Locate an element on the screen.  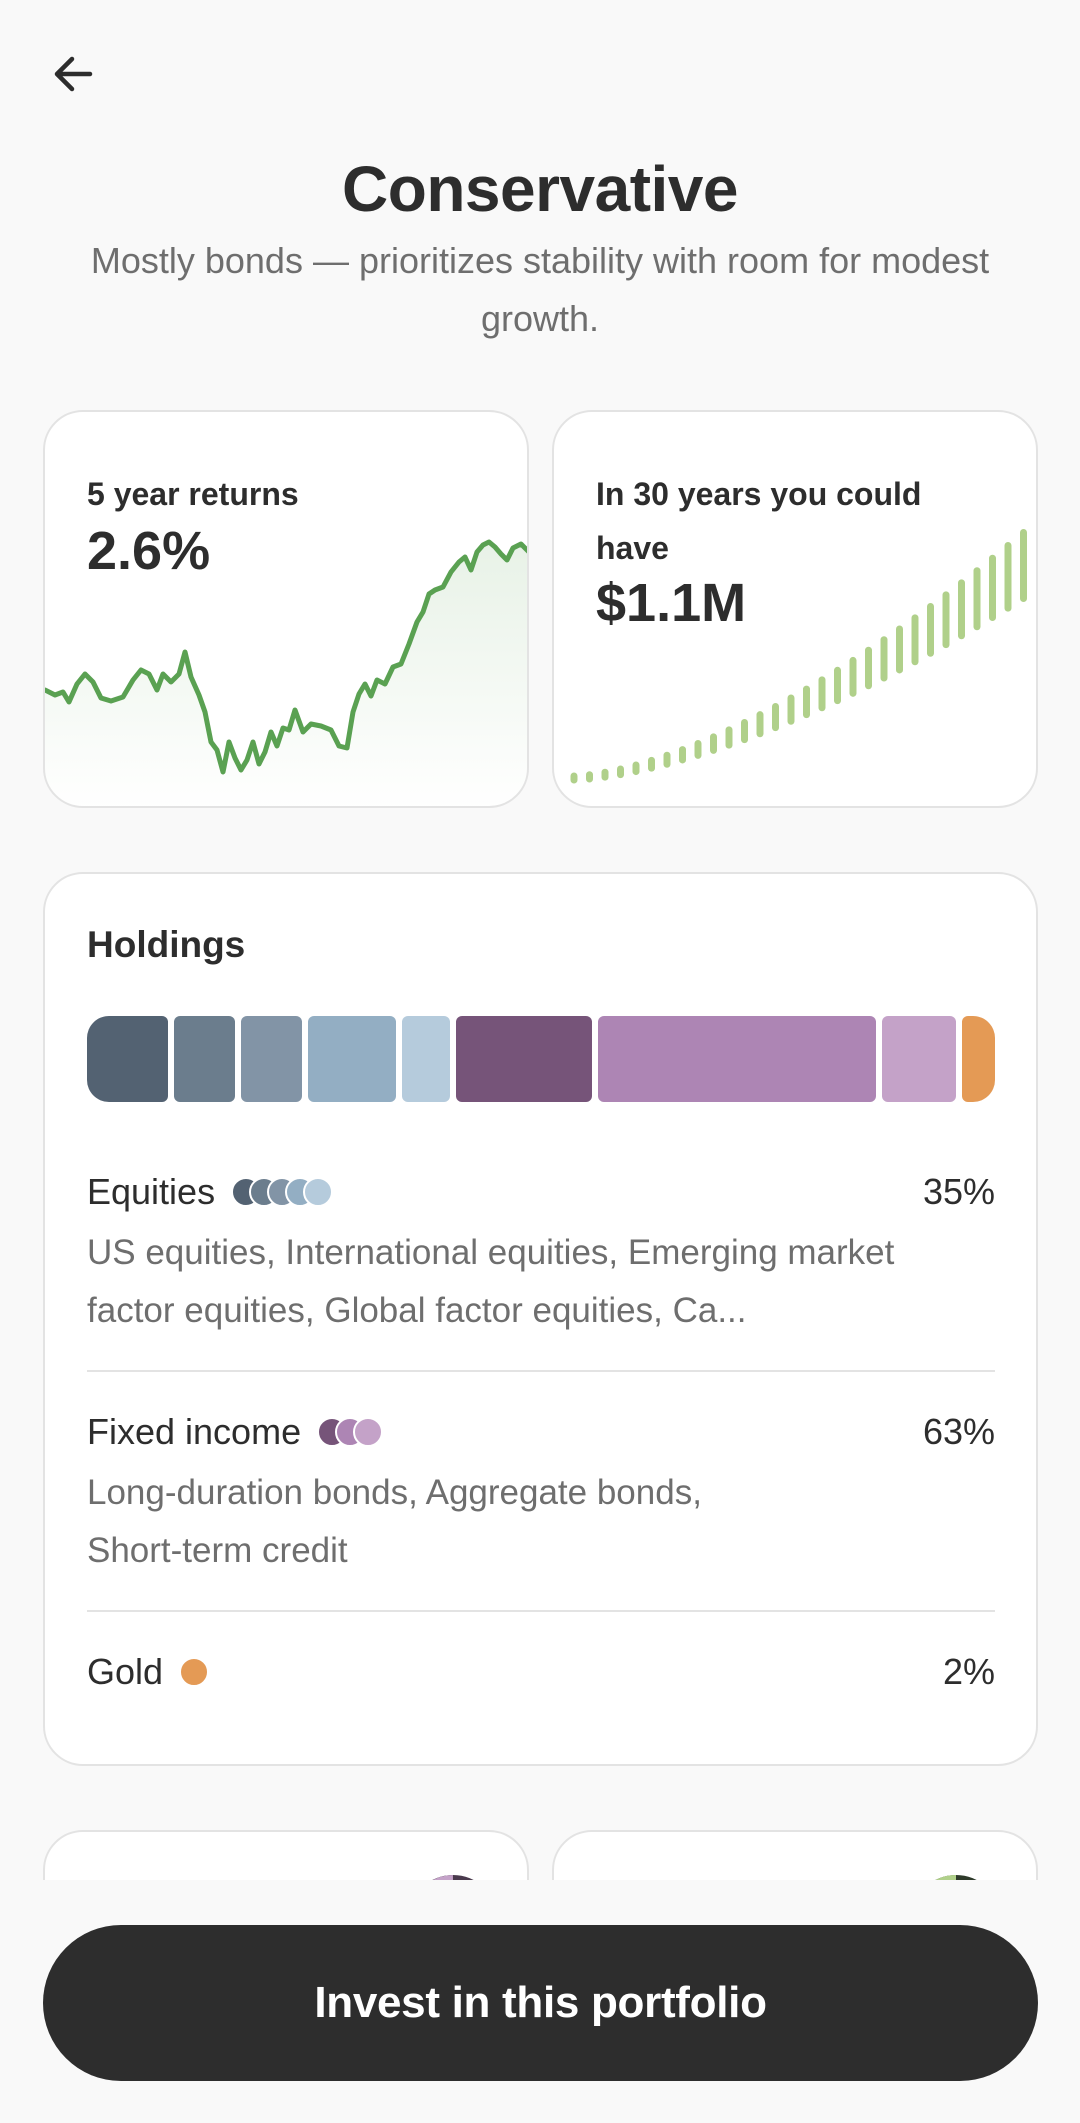
holding-row-gold: Gold 2% is located at coordinates (541, 1675).